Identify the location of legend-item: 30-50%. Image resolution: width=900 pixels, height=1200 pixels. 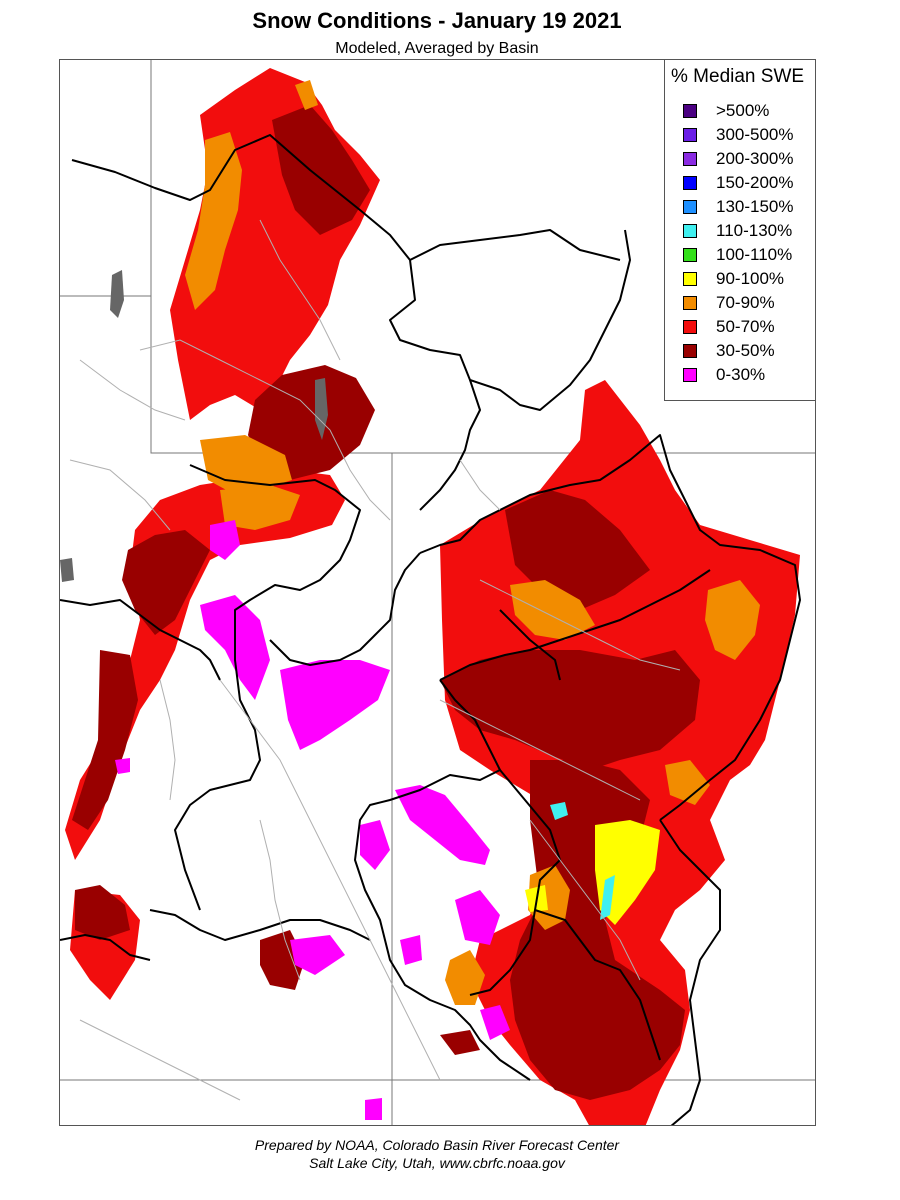
(729, 351).